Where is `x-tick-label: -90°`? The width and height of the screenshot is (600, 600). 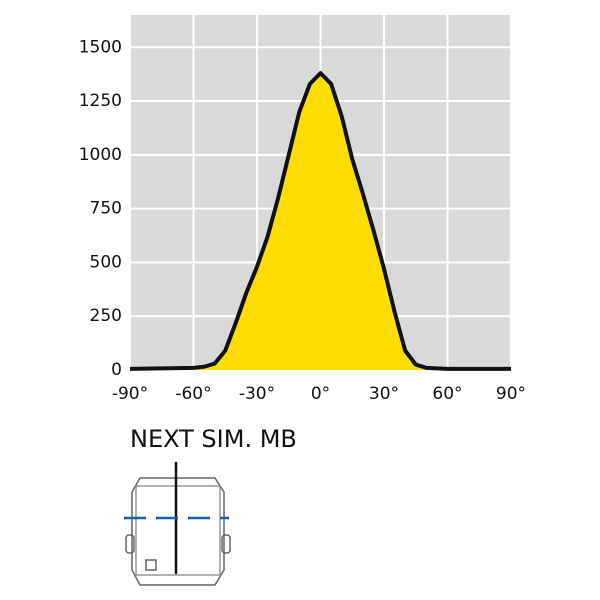 x-tick-label: -90° is located at coordinates (130, 394).